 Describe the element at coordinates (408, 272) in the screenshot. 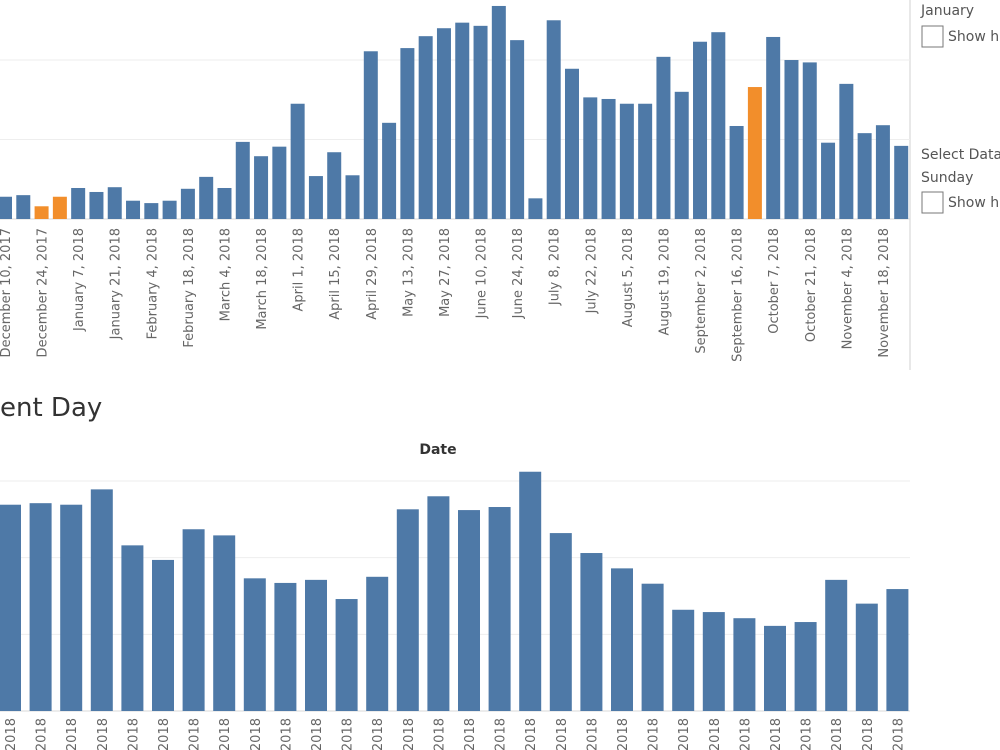

I see `x-tick-label: May 13, 2018` at that location.